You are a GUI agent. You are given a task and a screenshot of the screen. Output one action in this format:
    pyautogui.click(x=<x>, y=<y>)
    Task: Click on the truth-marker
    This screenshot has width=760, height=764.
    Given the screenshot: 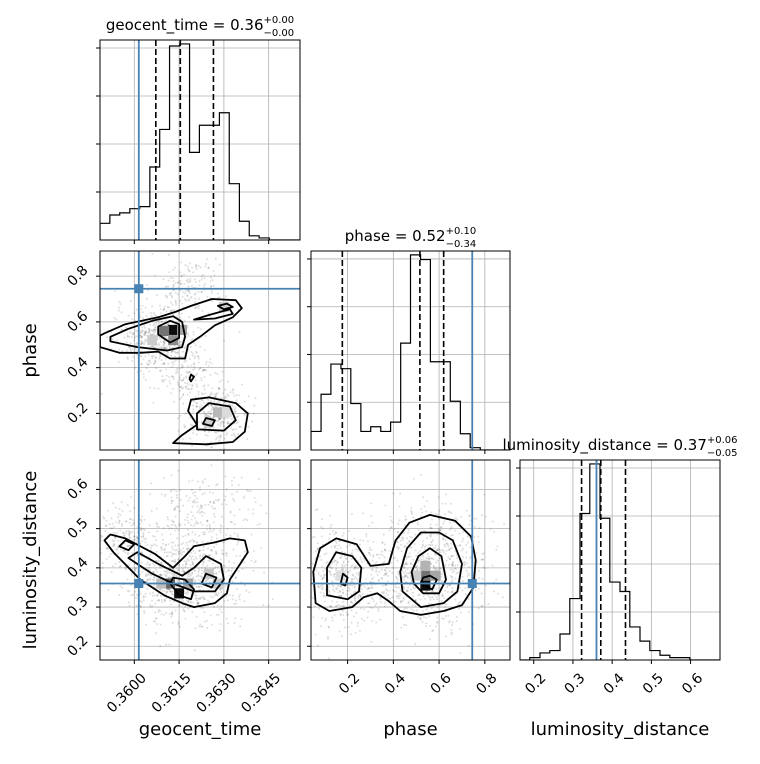 What is the action you would take?
    pyautogui.click(x=472, y=584)
    